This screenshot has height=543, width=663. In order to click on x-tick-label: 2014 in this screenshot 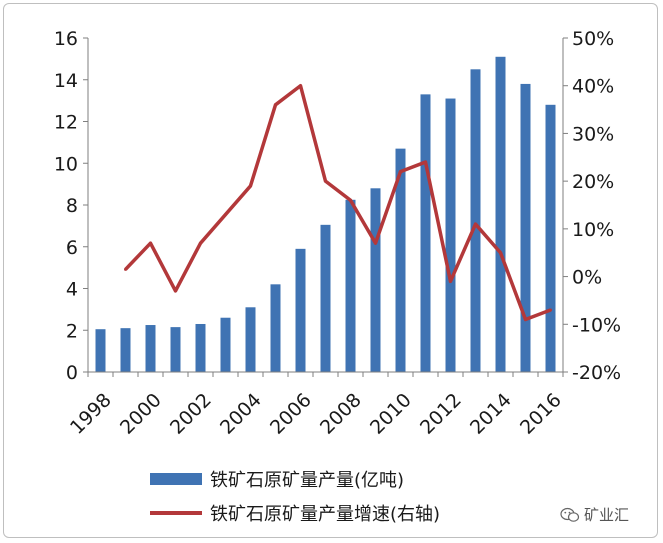, I will do `click(491, 414)`.